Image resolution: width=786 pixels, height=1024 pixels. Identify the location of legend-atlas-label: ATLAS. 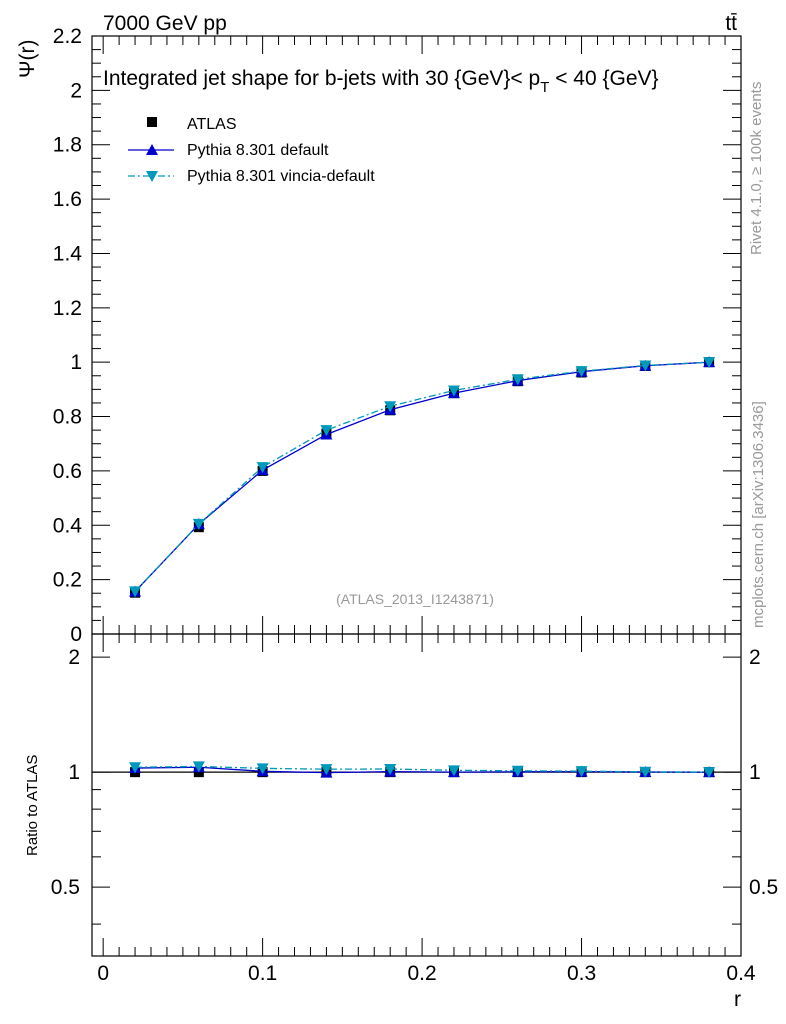
(212, 124).